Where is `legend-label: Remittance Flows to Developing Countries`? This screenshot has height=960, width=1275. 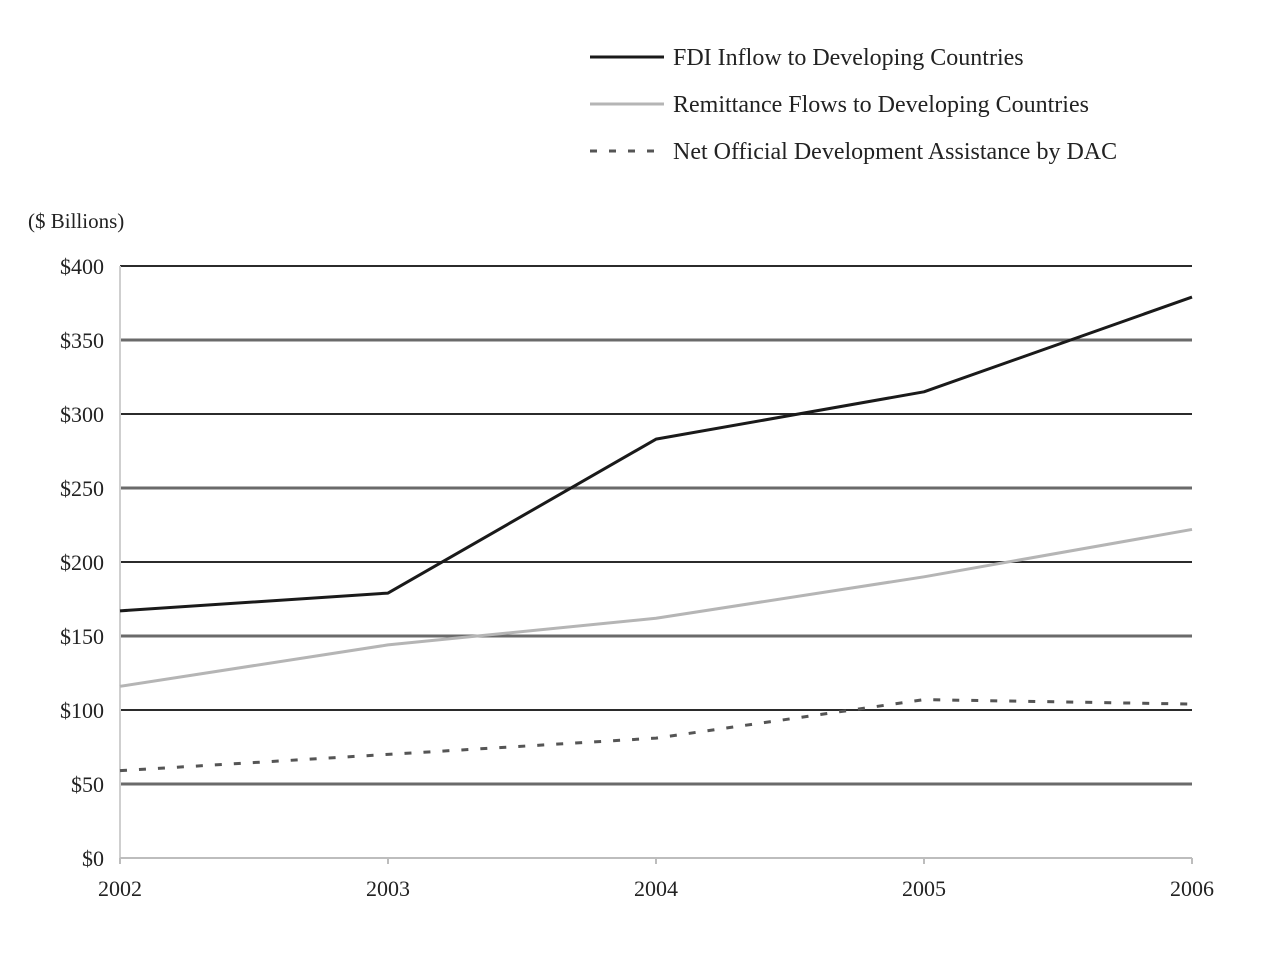 legend-label: Remittance Flows to Developing Countries is located at coordinates (881, 105).